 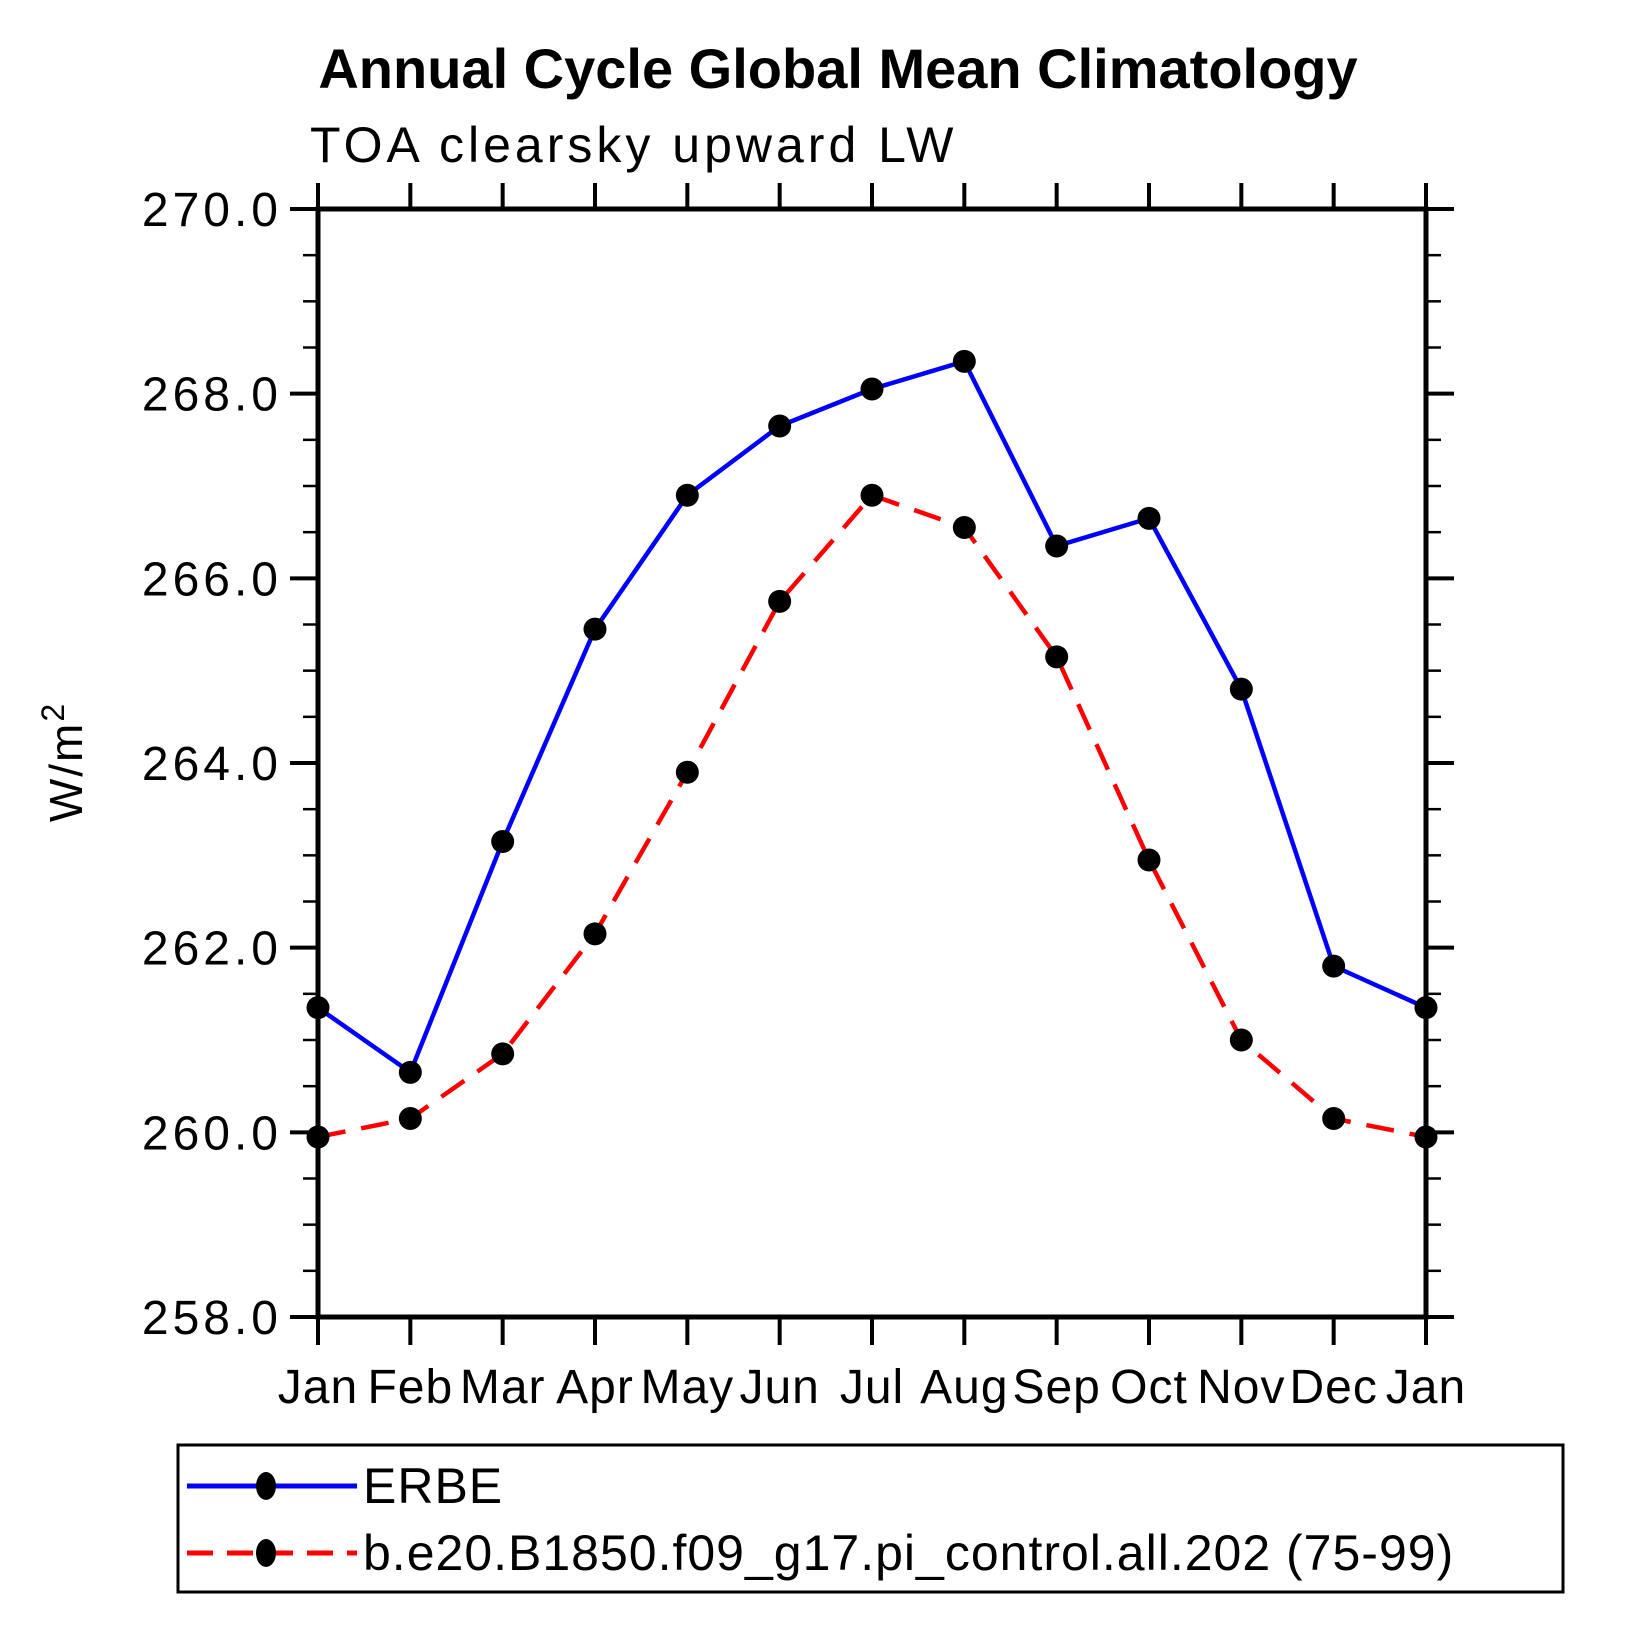 I want to click on legend-box, so click(x=870, y=1518).